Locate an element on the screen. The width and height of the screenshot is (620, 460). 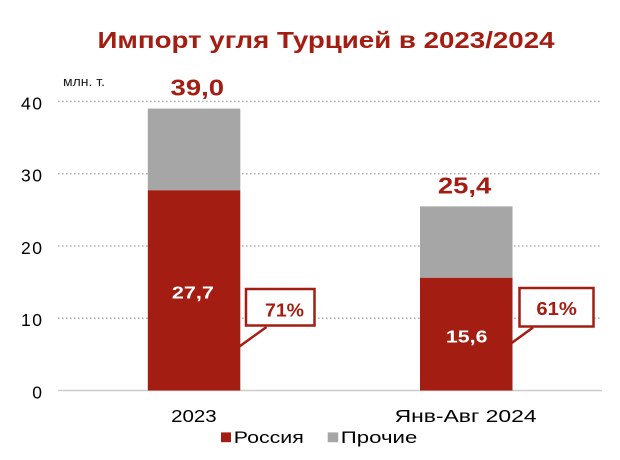
svg-text: Прочие is located at coordinates (379, 438).